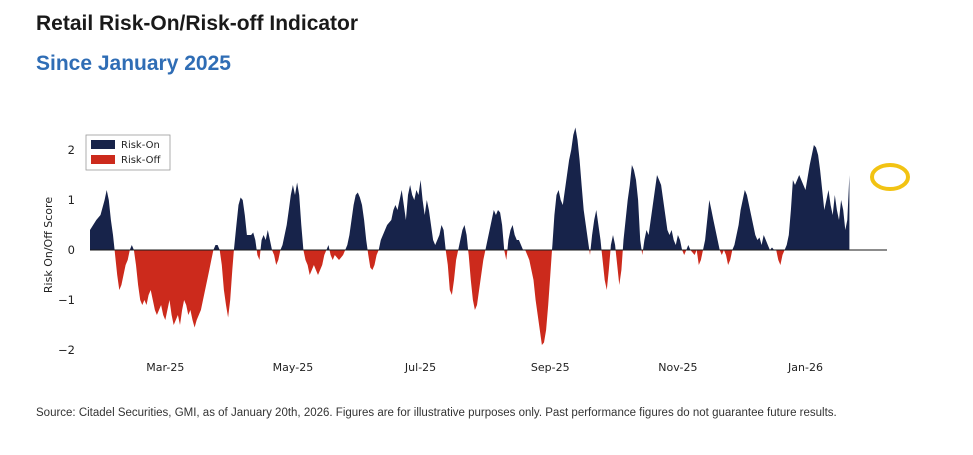 The height and width of the screenshot is (455, 973). I want to click on chart-legend: Risk-On Risk-Off, so click(128, 152).